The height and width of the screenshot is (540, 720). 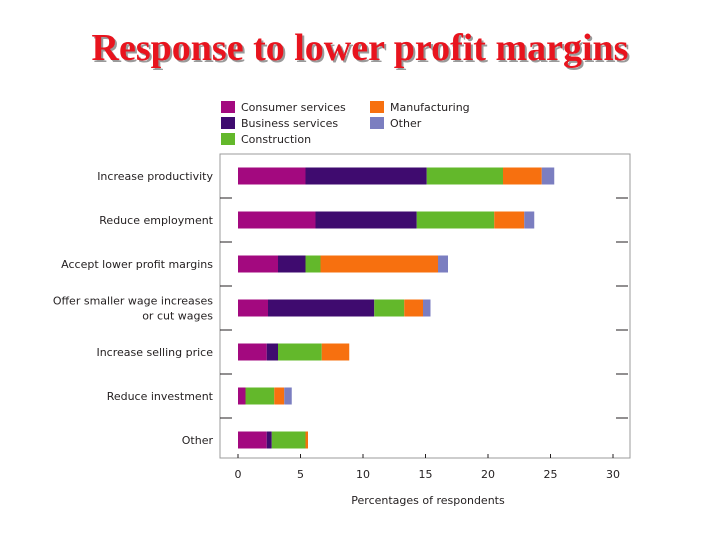 I want to click on legend-label: Consumer services, so click(x=293, y=107).